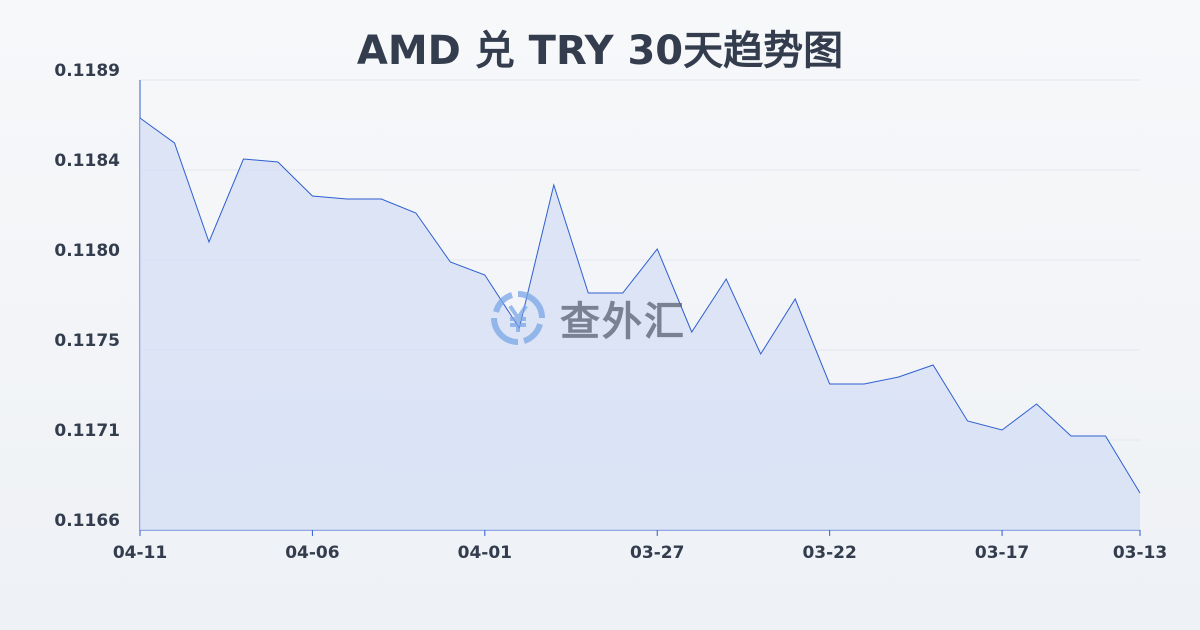 This screenshot has height=630, width=1200. Describe the element at coordinates (485, 553) in the screenshot. I see `x-tick-label: 04-01` at that location.